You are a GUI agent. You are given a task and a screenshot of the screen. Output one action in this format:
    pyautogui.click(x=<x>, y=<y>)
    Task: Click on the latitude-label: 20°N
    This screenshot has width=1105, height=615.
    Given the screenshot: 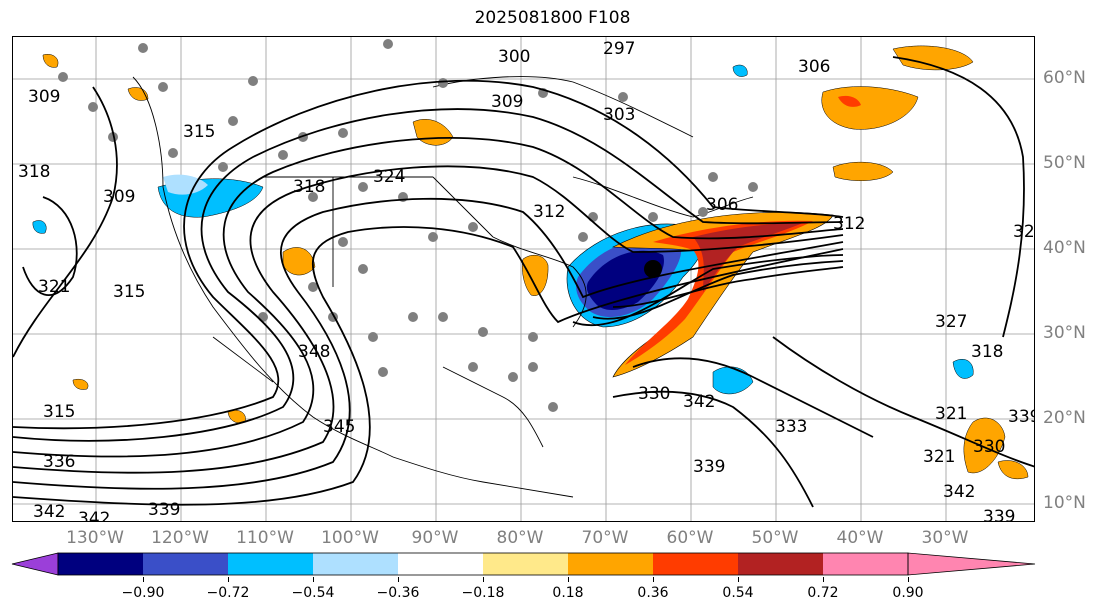 What is the action you would take?
    pyautogui.click(x=1064, y=418)
    